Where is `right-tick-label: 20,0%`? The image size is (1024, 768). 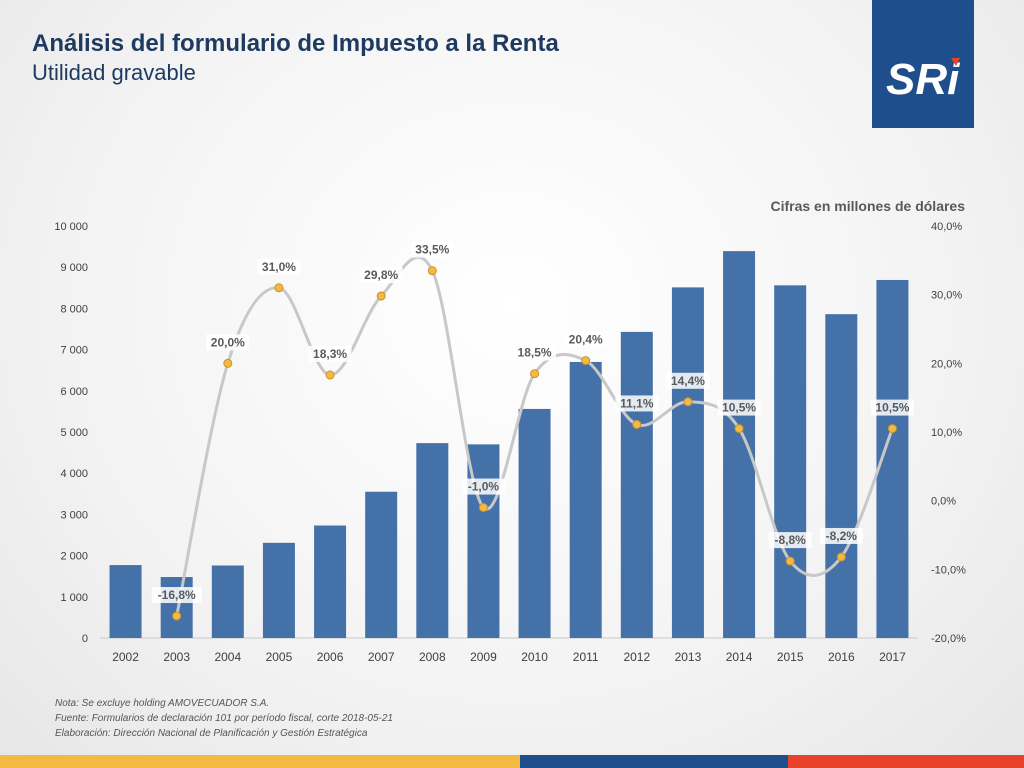 right-tick-label: 20,0% is located at coordinates (946, 364).